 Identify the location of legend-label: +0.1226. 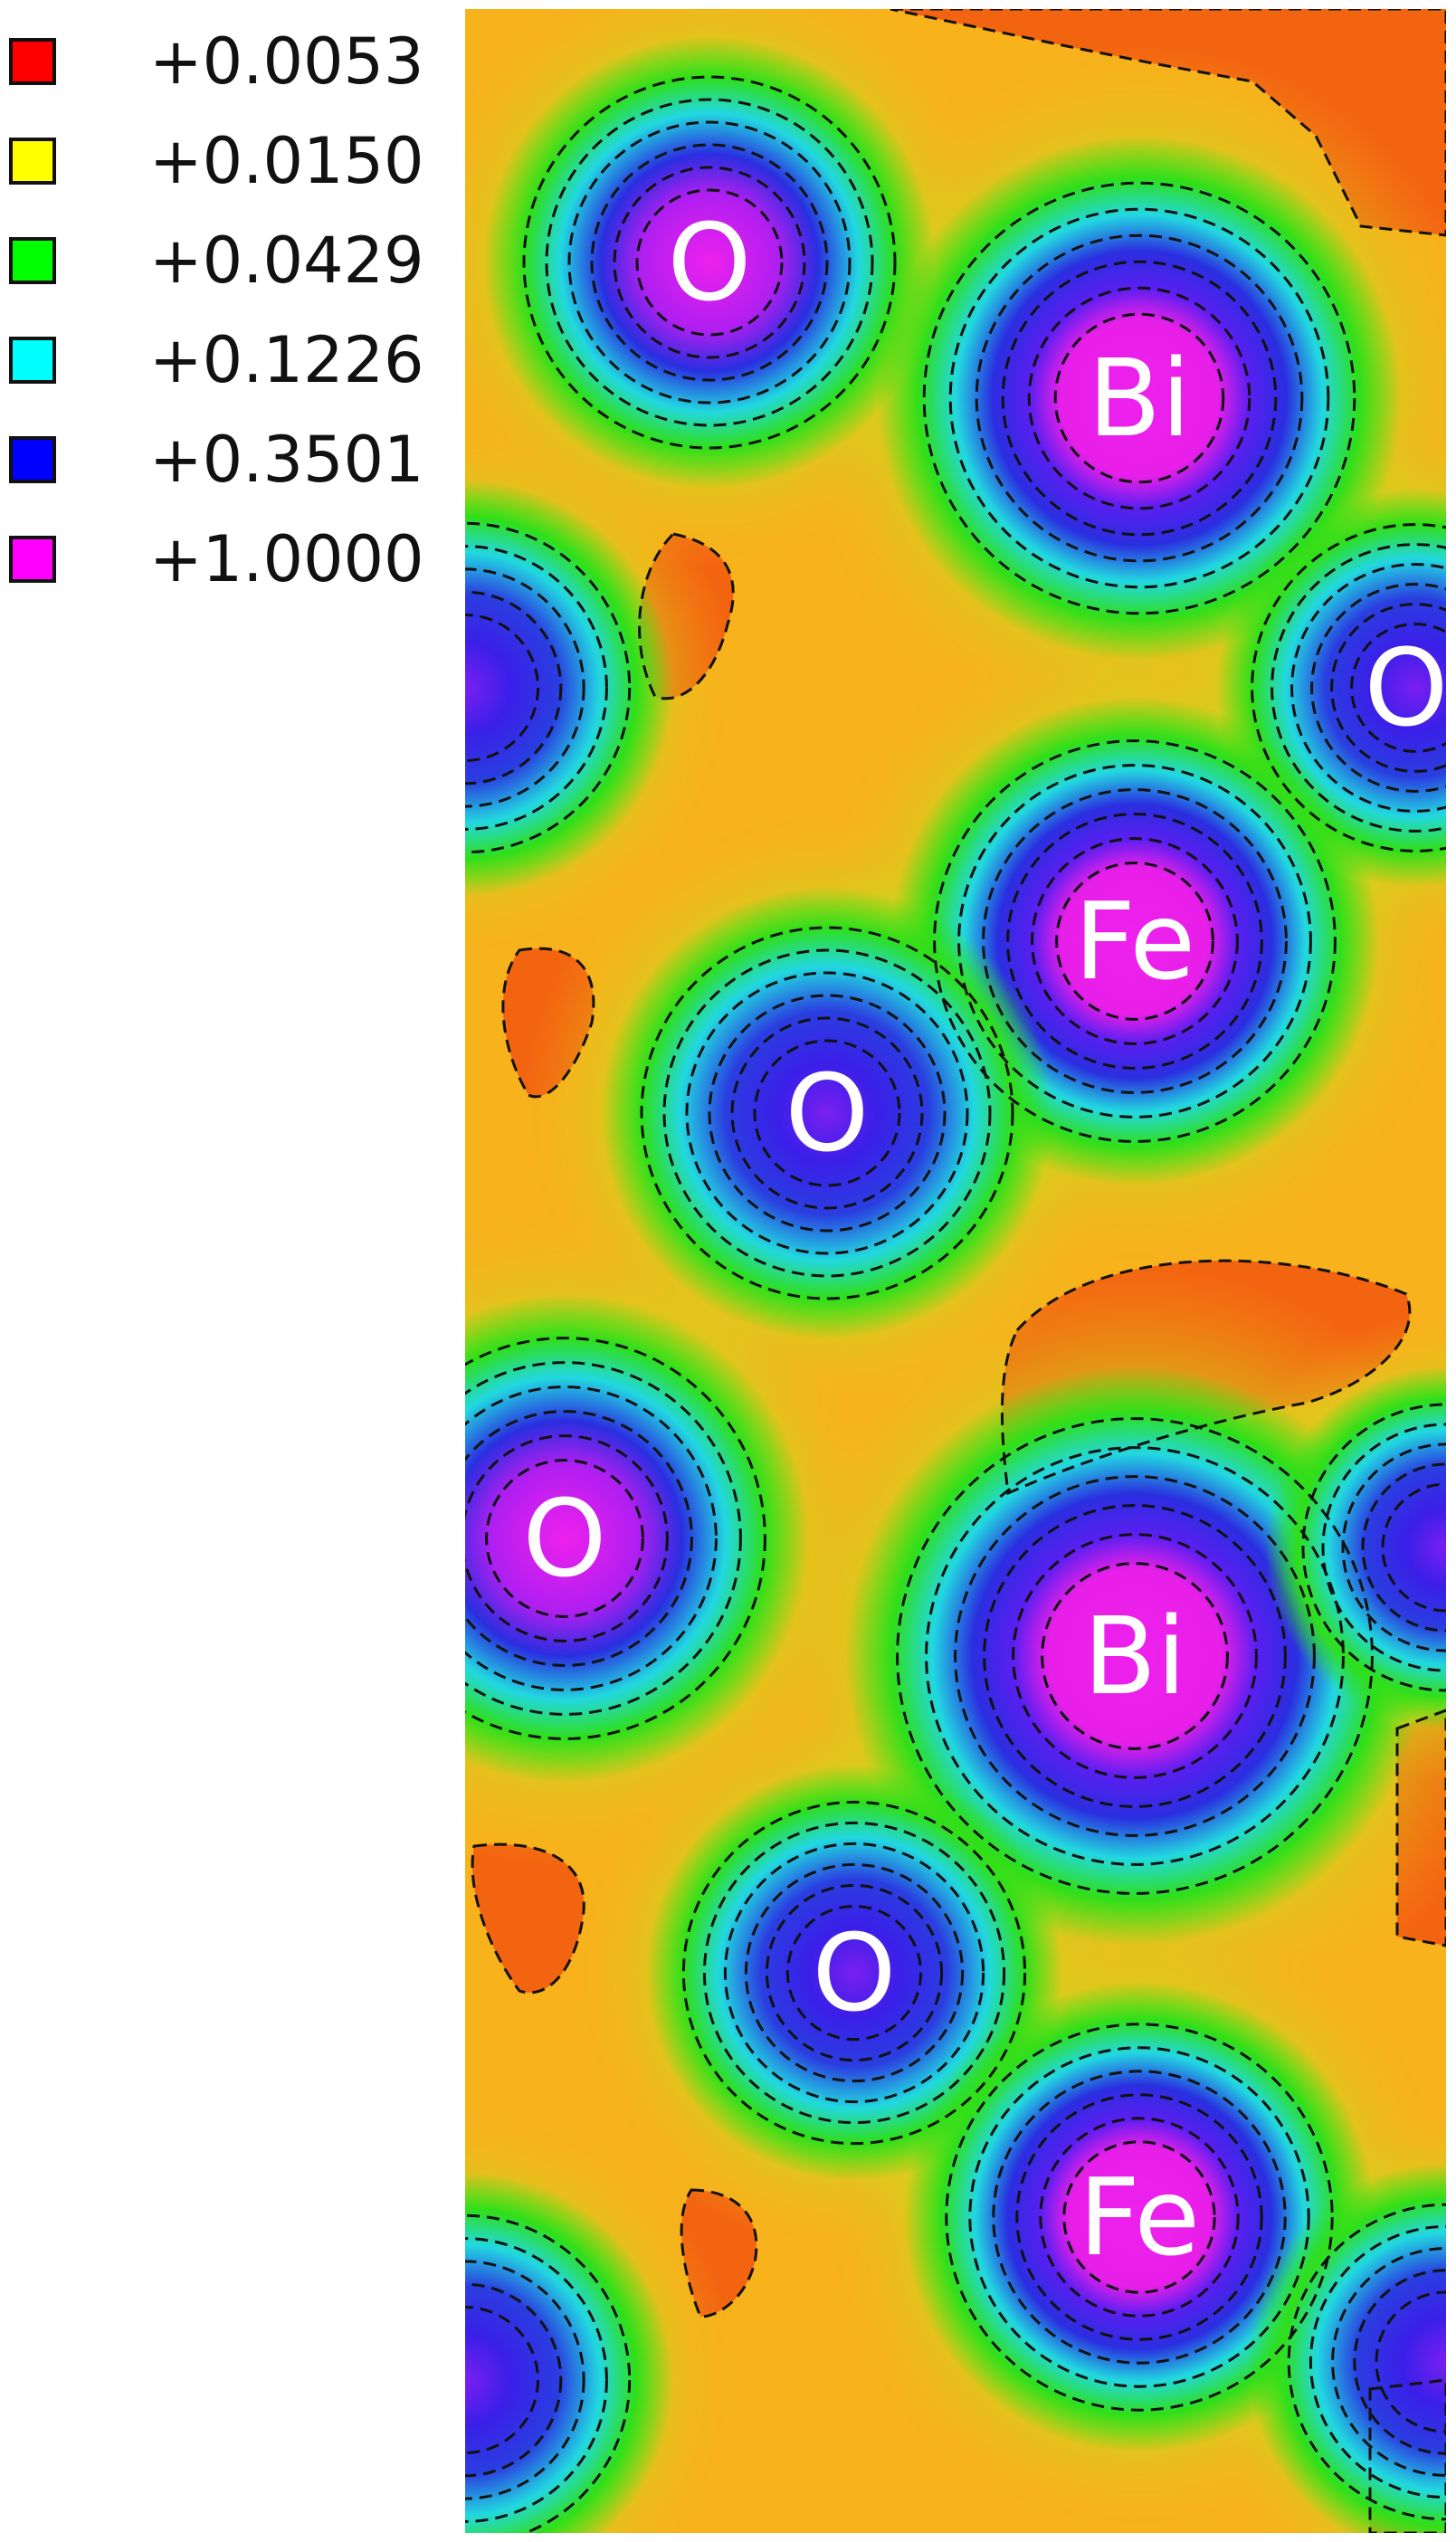
(287, 360).